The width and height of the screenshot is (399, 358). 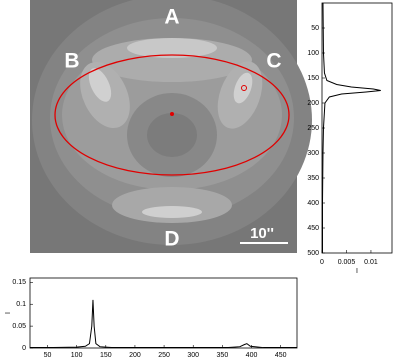 I want to click on y-tick-label: 0.05, so click(x=19, y=326).